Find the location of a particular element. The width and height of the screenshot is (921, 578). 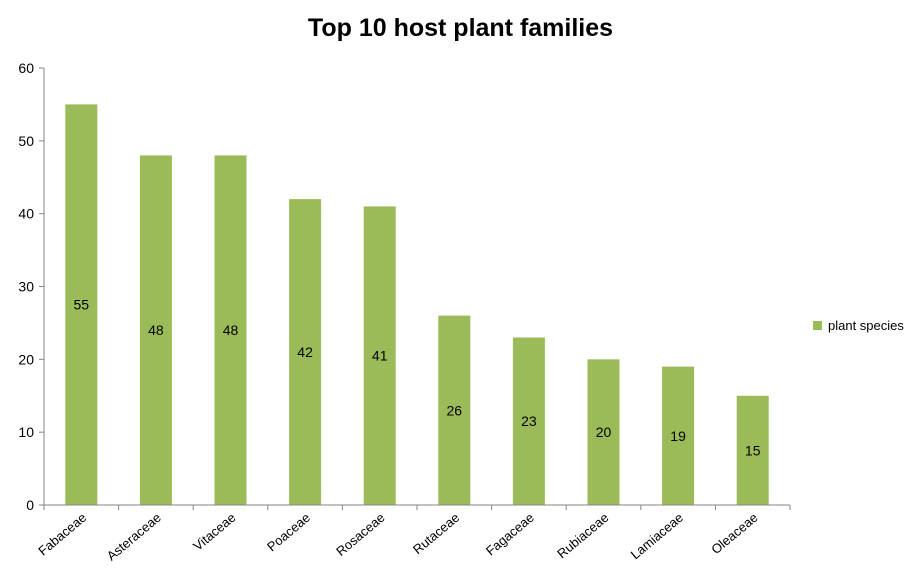

x-tick-label: Rubiaceae is located at coordinates (582, 535).